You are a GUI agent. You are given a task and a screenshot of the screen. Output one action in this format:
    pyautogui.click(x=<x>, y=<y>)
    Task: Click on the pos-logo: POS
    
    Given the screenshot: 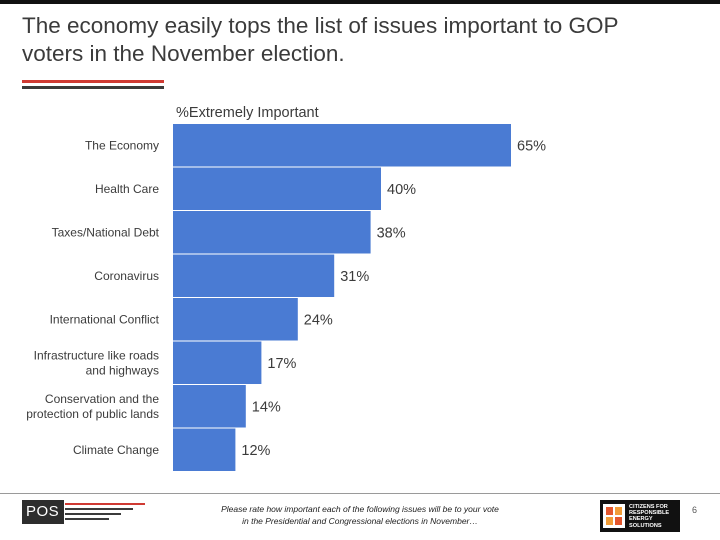 What is the action you would take?
    pyautogui.click(x=83, y=512)
    